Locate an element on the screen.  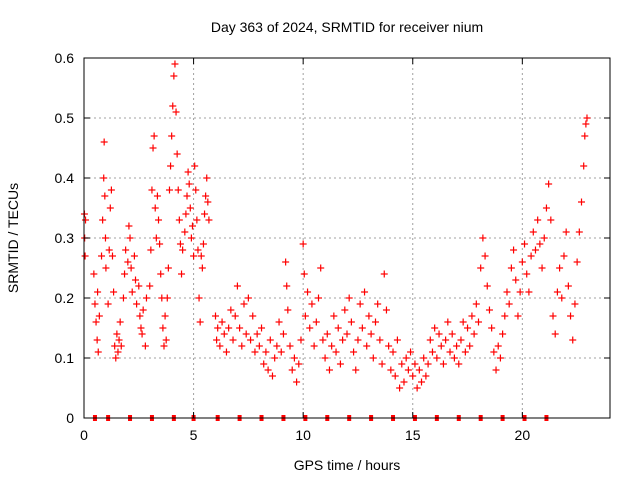
x-tick-label: 5 is located at coordinates (194, 435).